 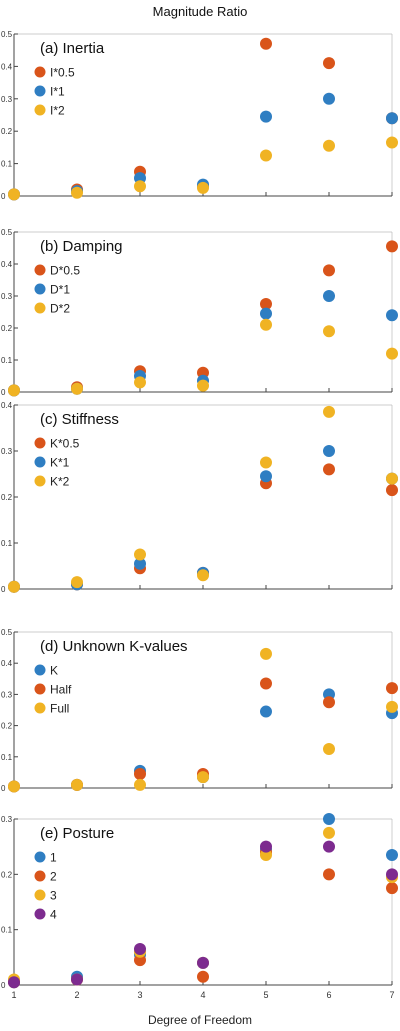 I want to click on legend-label: K, so click(x=54, y=671).